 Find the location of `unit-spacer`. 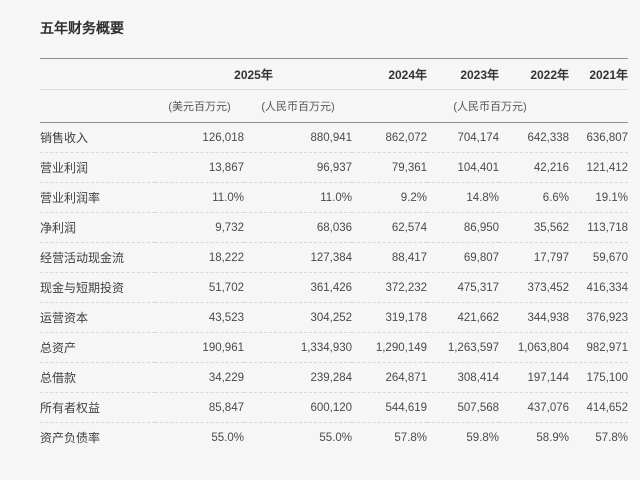

unit-spacer is located at coordinates (97, 106).